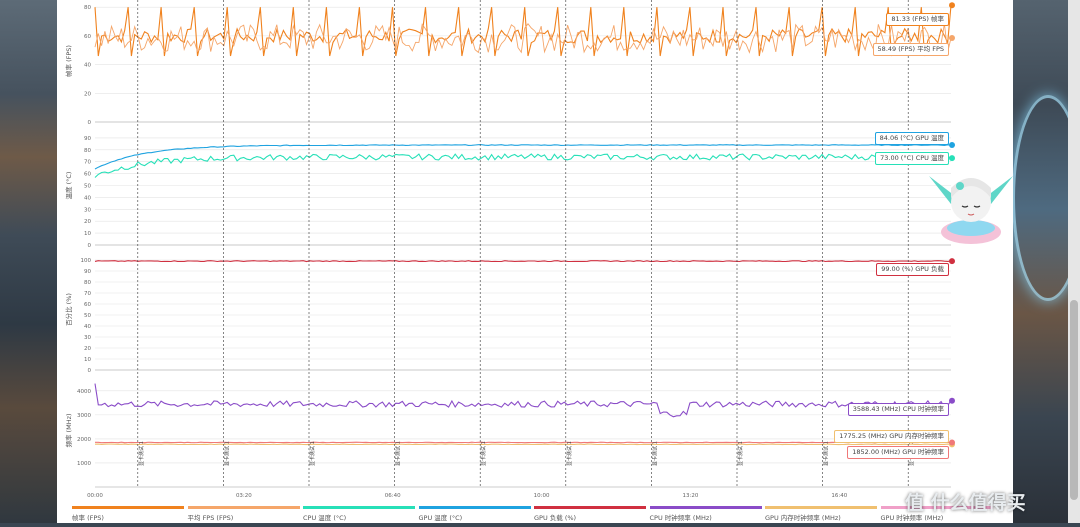  Describe the element at coordinates (68, 430) in the screenshot. I see `y-axis-label: 频率 (MHz)` at that location.